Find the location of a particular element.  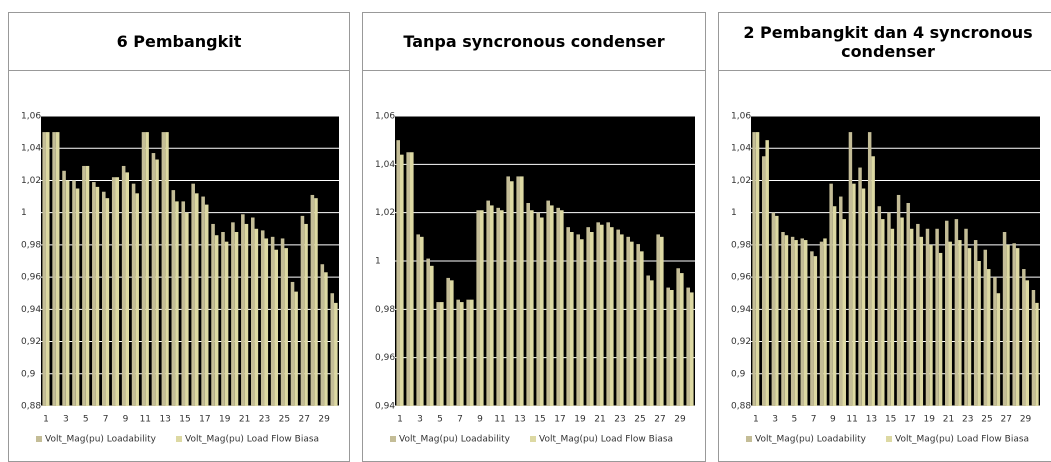

x-tick-label: 23 is located at coordinates (967, 420).